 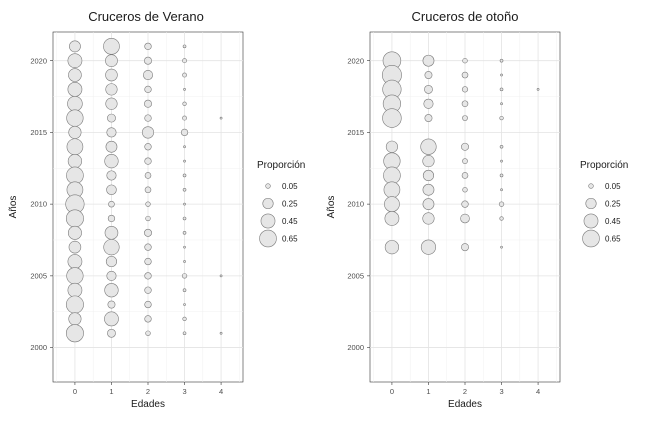 What do you see at coordinates (465, 16) in the screenshot?
I see `chart-title: Cruceros de otoño` at bounding box center [465, 16].